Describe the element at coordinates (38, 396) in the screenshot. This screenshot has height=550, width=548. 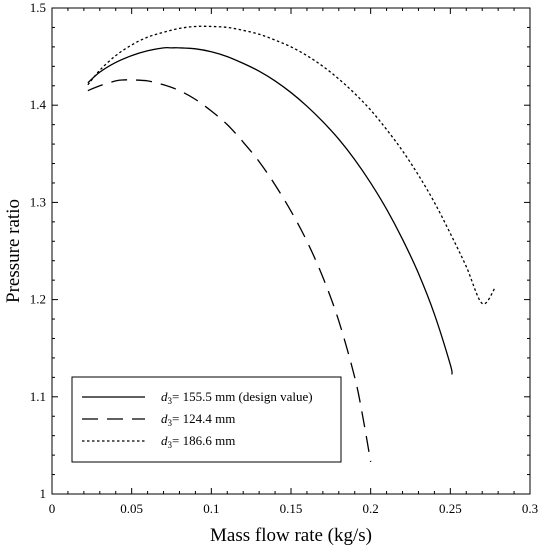
I see `y-tick-label-1: 1.1` at that location.